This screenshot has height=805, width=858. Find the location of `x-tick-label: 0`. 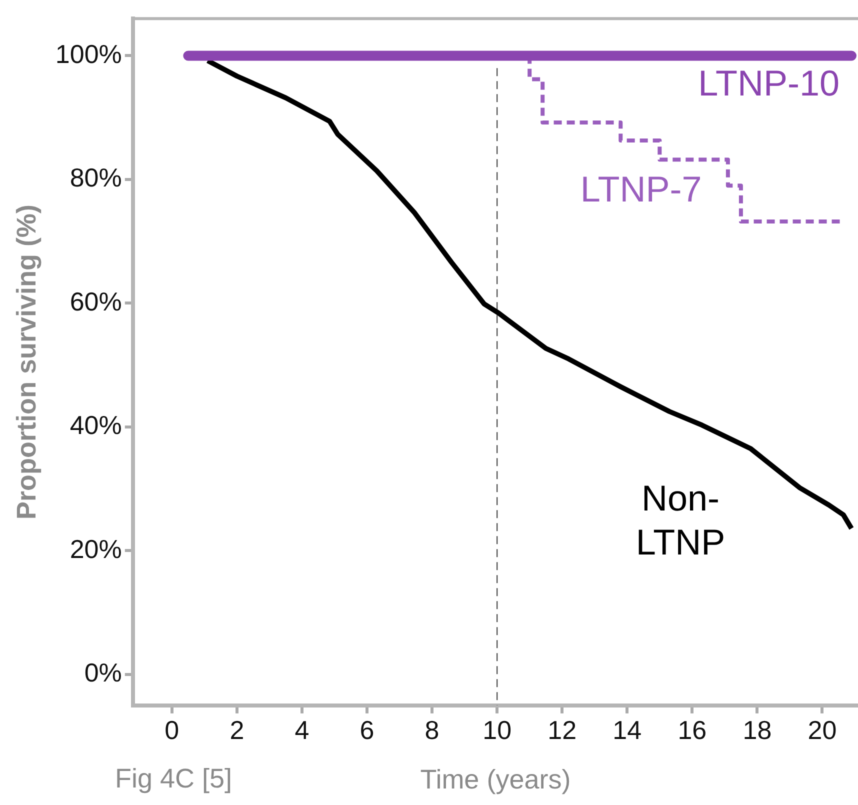

x-tick-label: 0 is located at coordinates (172, 730).